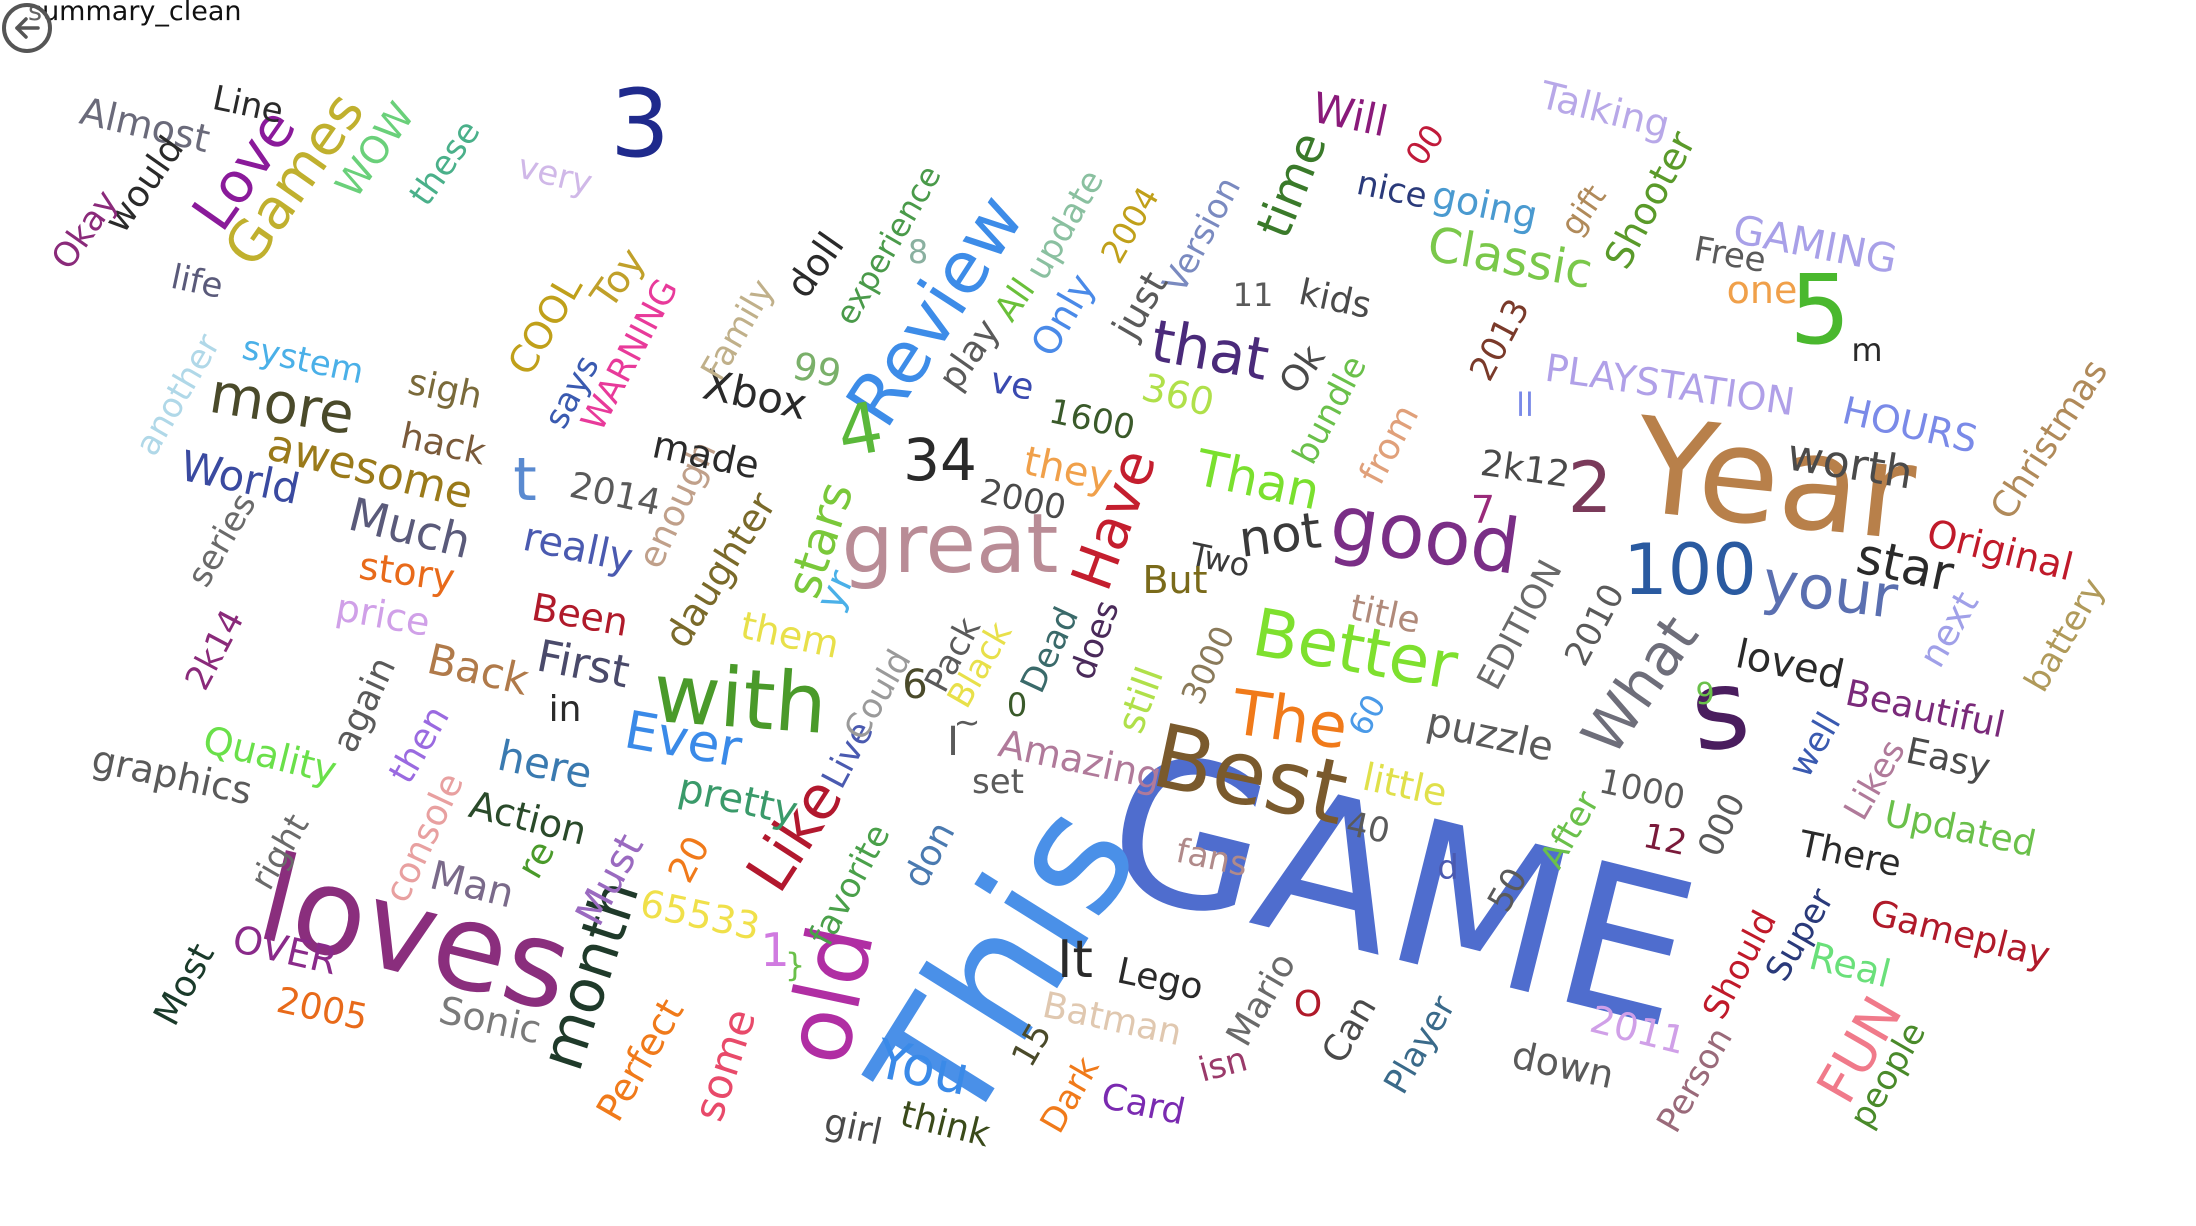 The height and width of the screenshot is (1226, 2196). Describe the element at coordinates (1389, 445) in the screenshot. I see `cloud-word-from: from` at that location.